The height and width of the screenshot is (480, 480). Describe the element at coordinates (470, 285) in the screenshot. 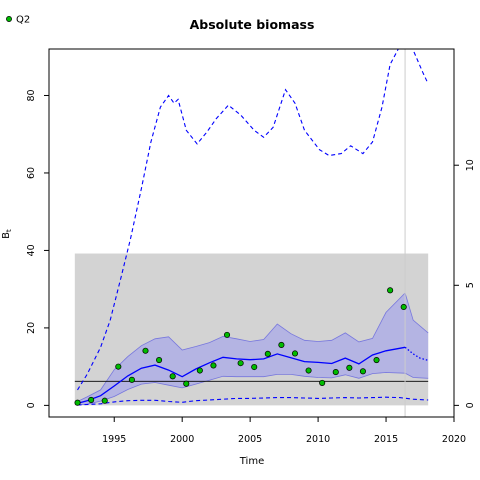

I see `y2-tick-label: 5` at that location.